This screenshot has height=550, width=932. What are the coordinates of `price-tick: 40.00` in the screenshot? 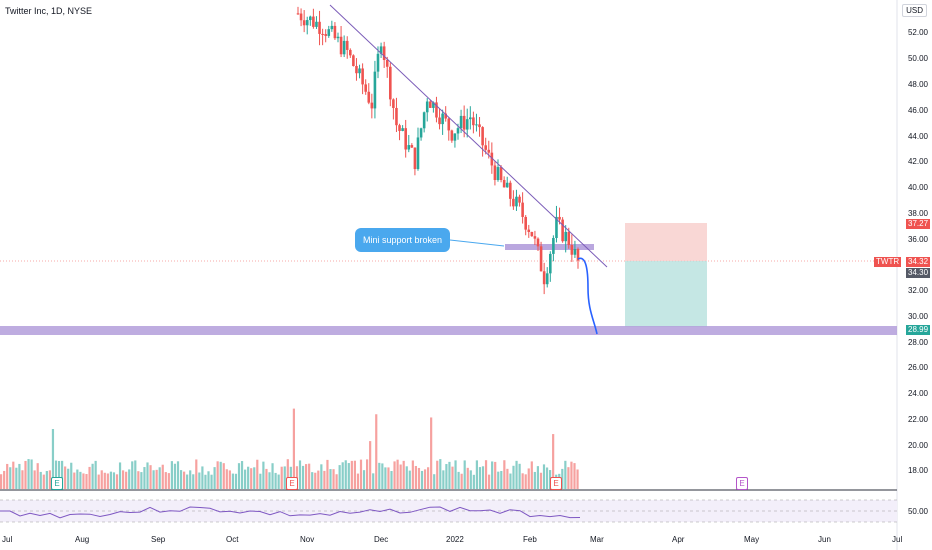 It's located at (917, 187).